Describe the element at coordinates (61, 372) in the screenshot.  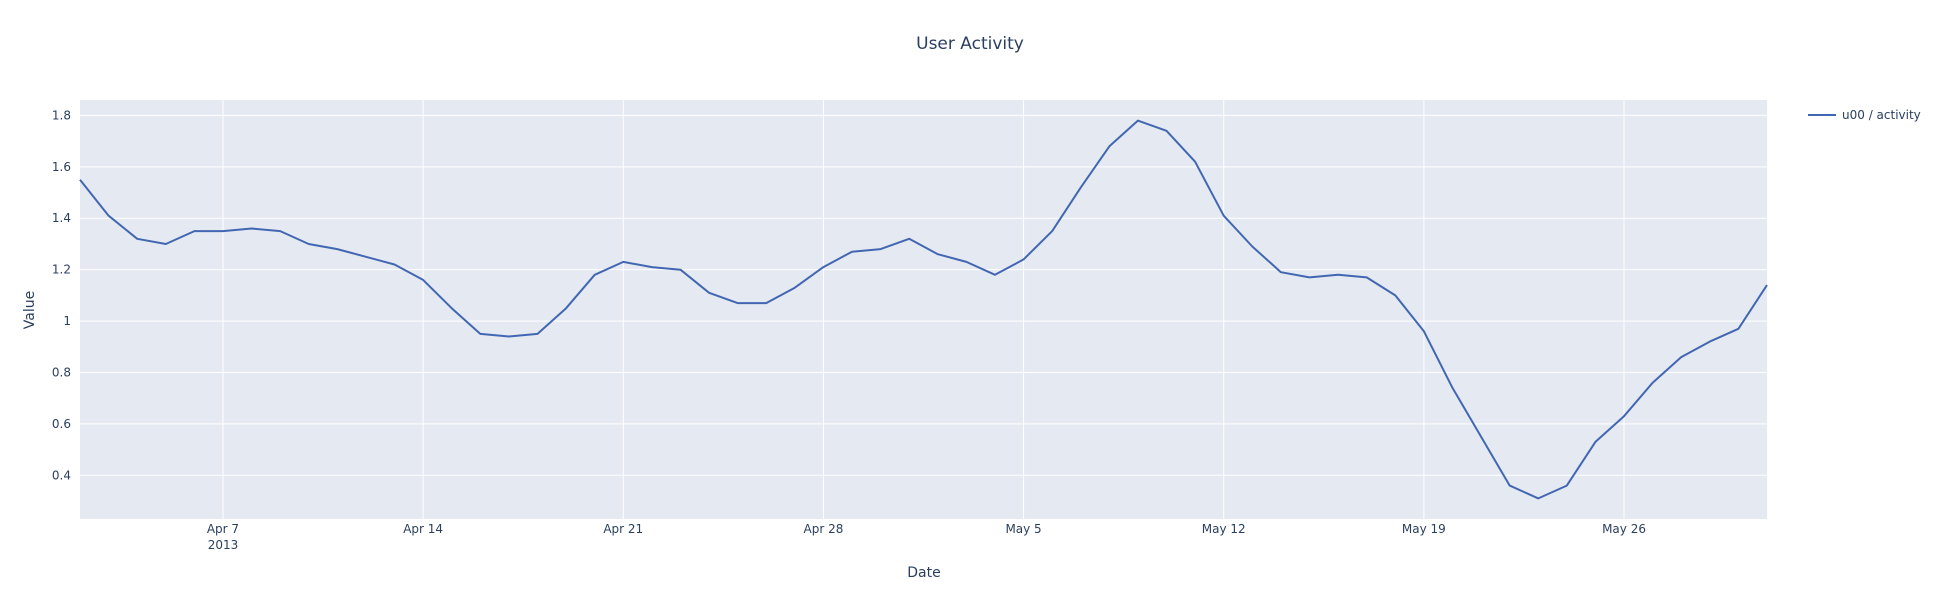
I see `y-tick-label: 0.8` at that location.